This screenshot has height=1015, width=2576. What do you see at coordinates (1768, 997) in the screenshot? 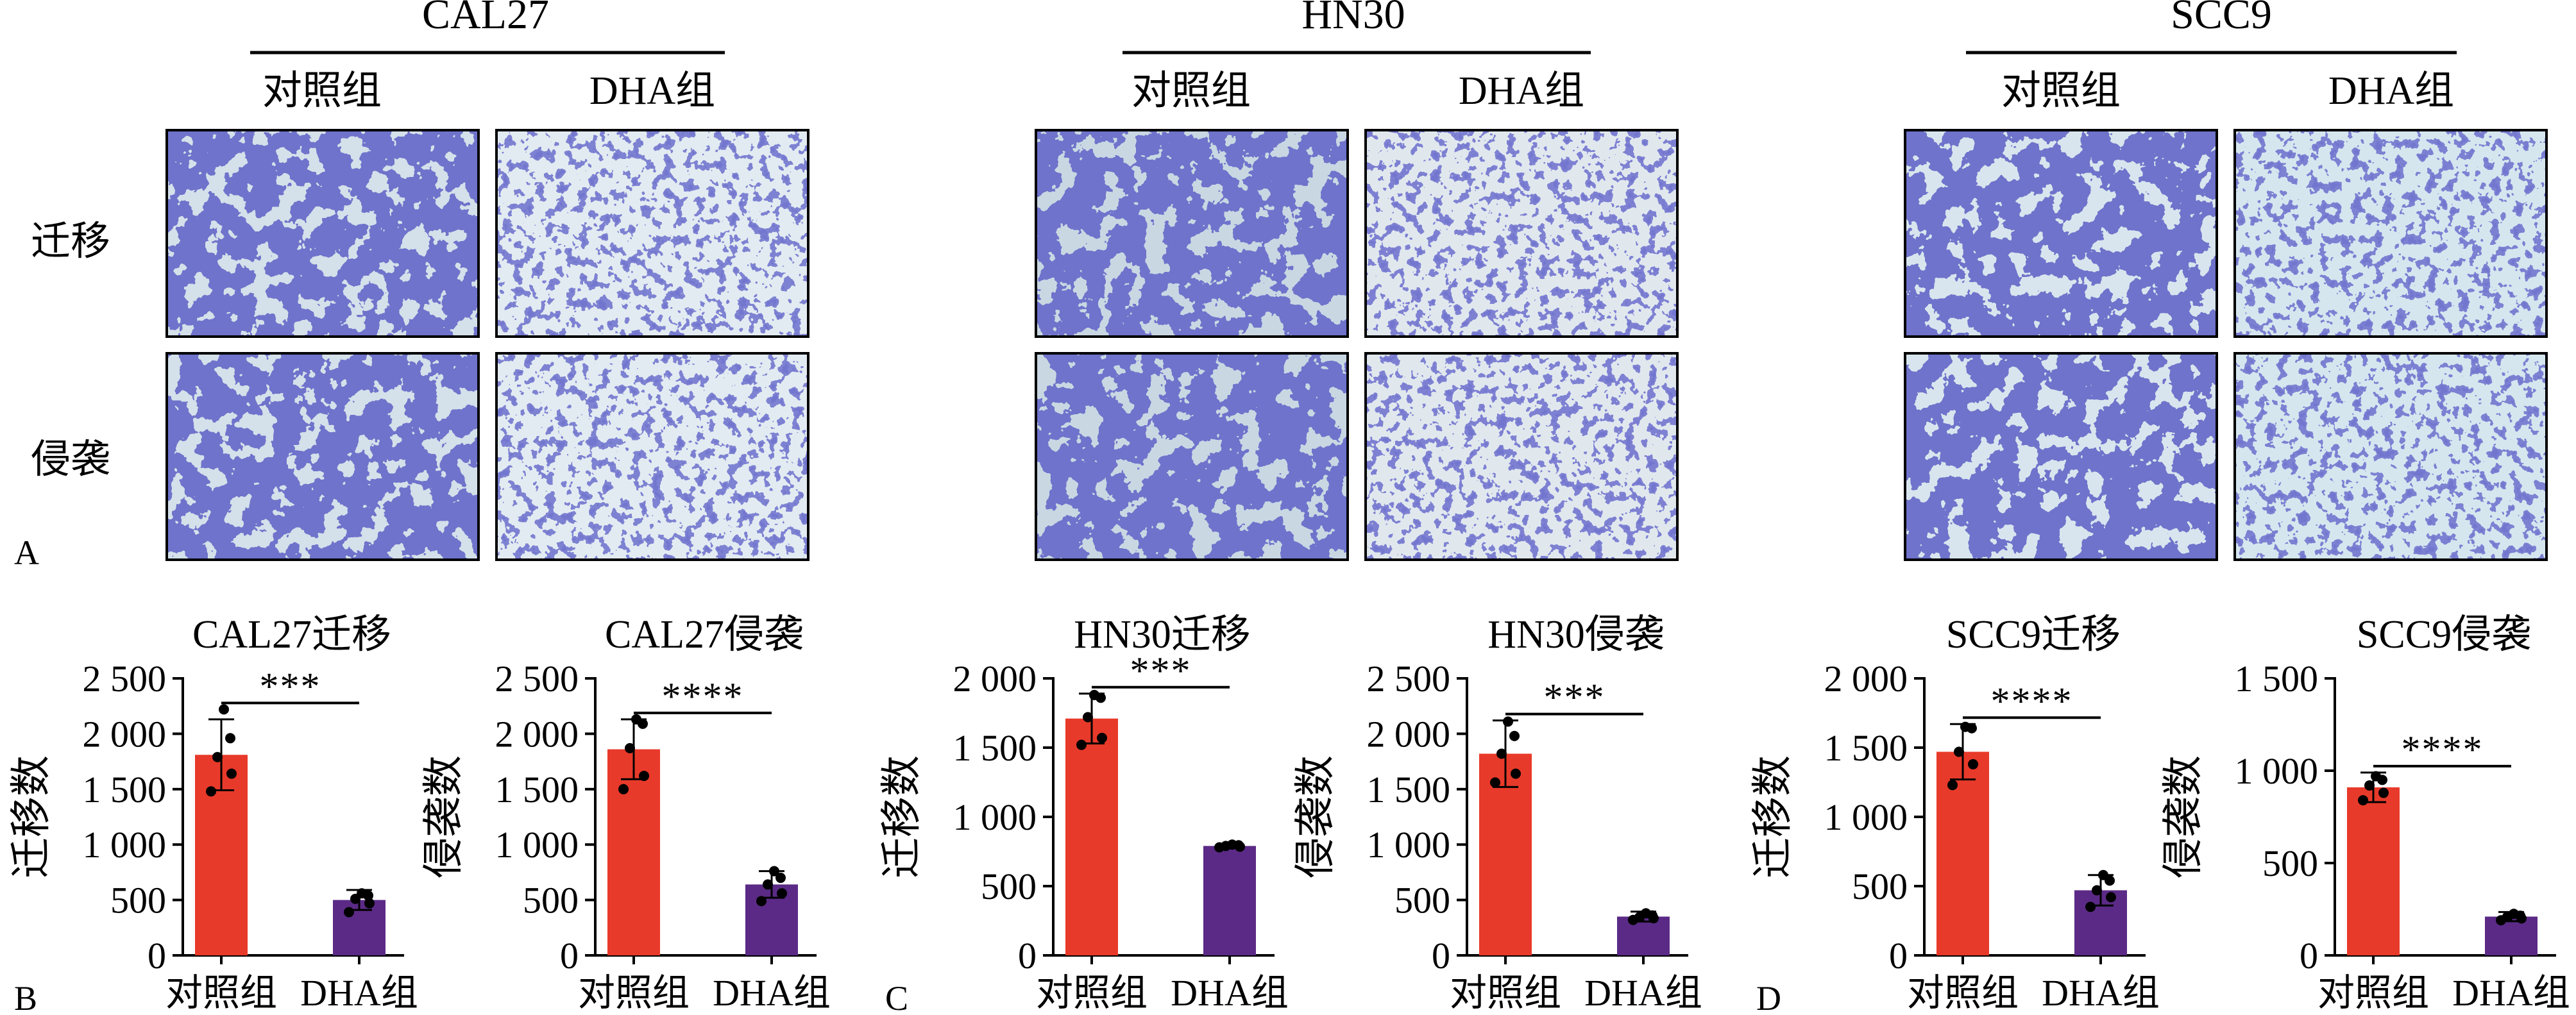
I see `panel-letter-d: D` at bounding box center [1768, 997].